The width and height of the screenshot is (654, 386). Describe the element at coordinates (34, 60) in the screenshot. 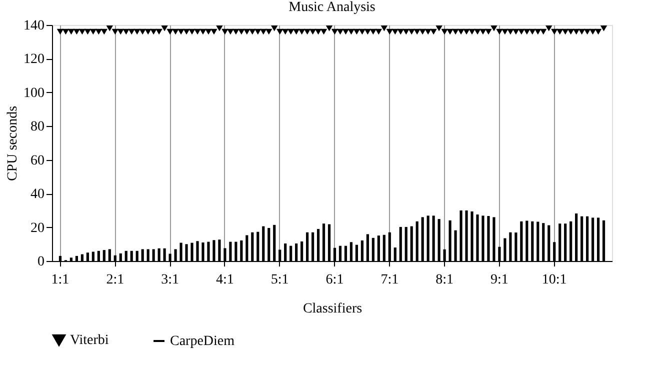

I see `y-tick-label: 120` at that location.